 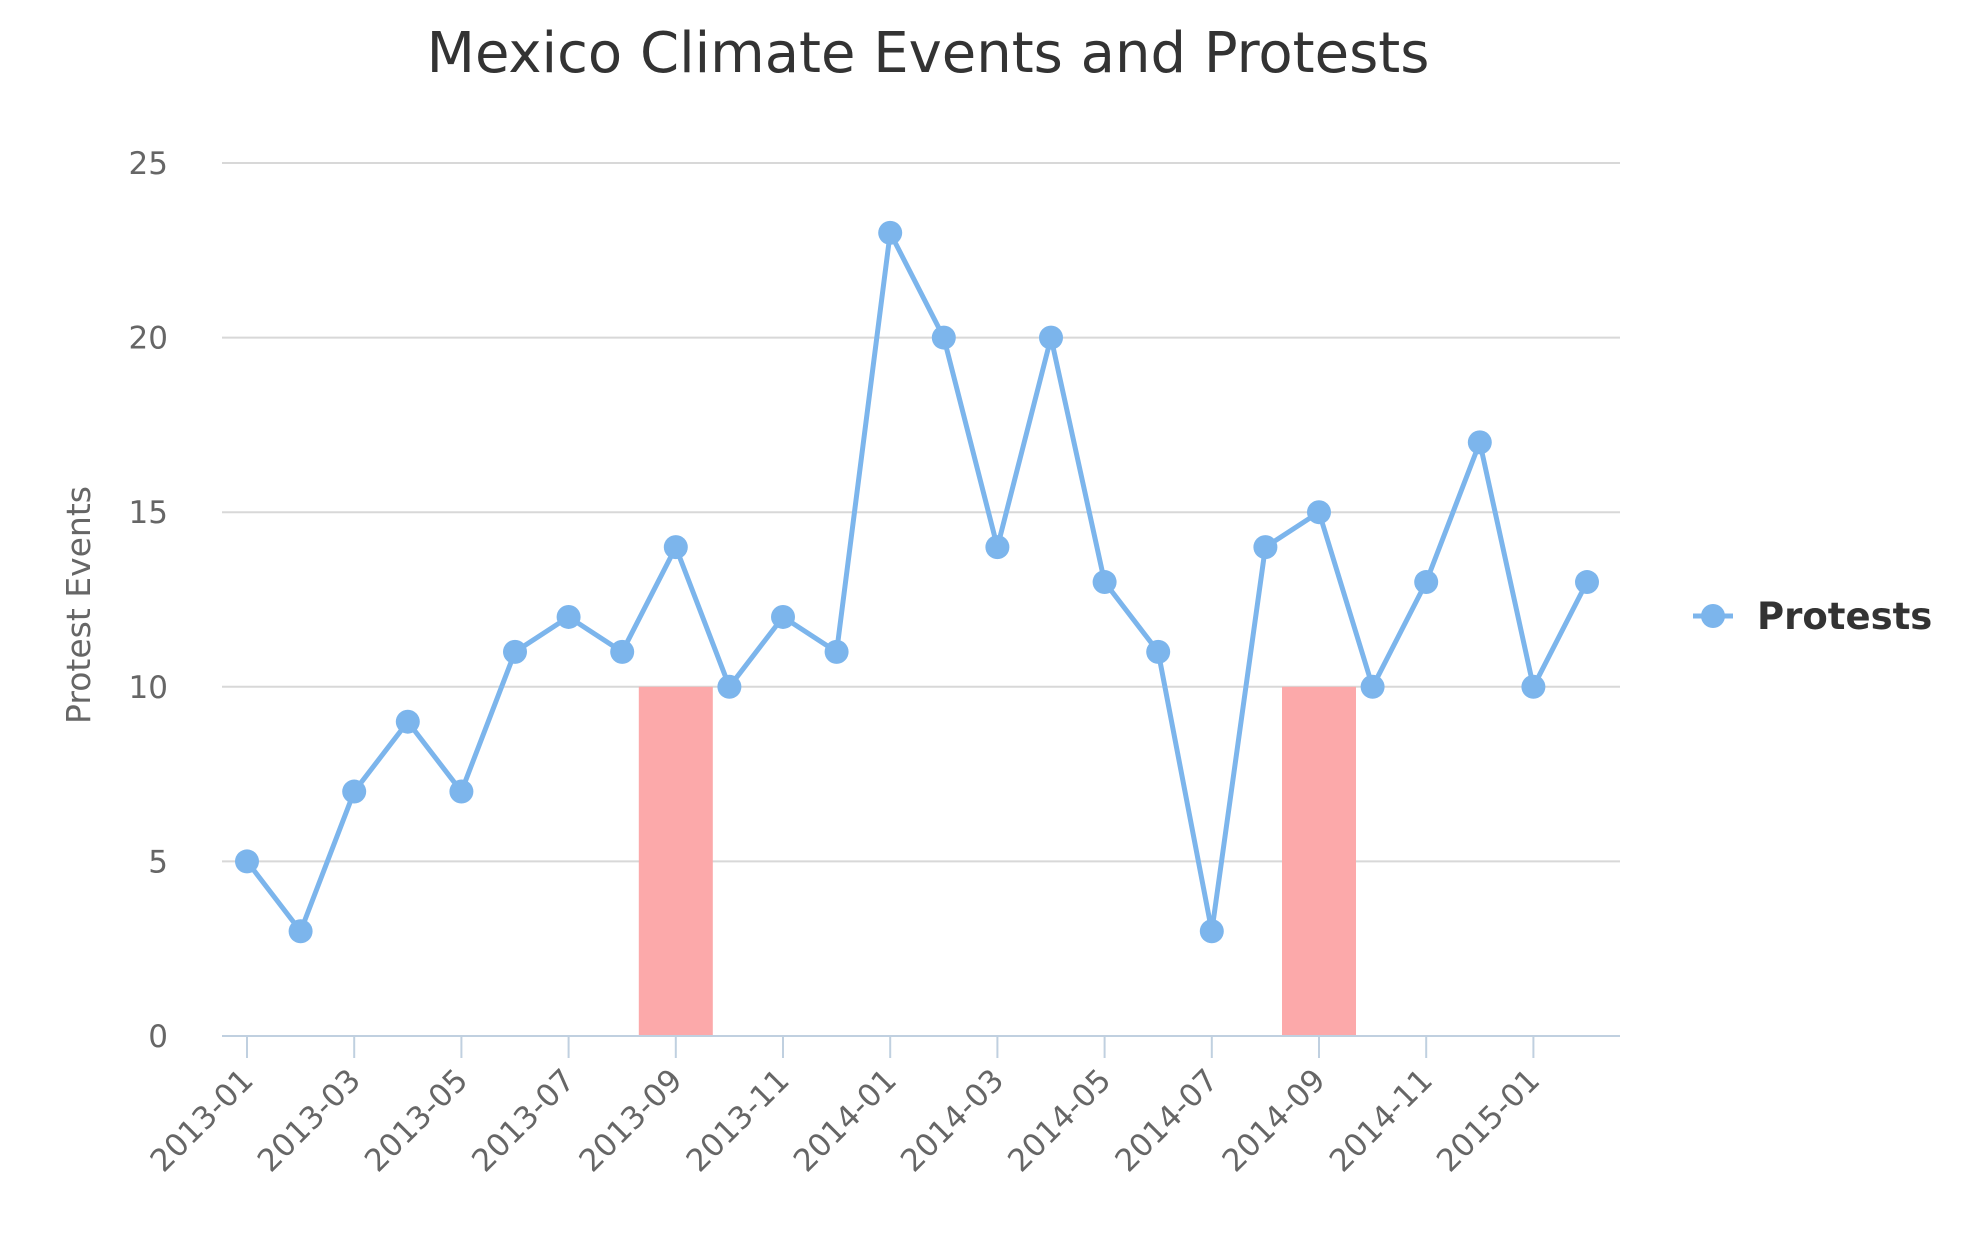 What do you see at coordinates (158, 862) in the screenshot?
I see `y-tick-label: 5` at bounding box center [158, 862].